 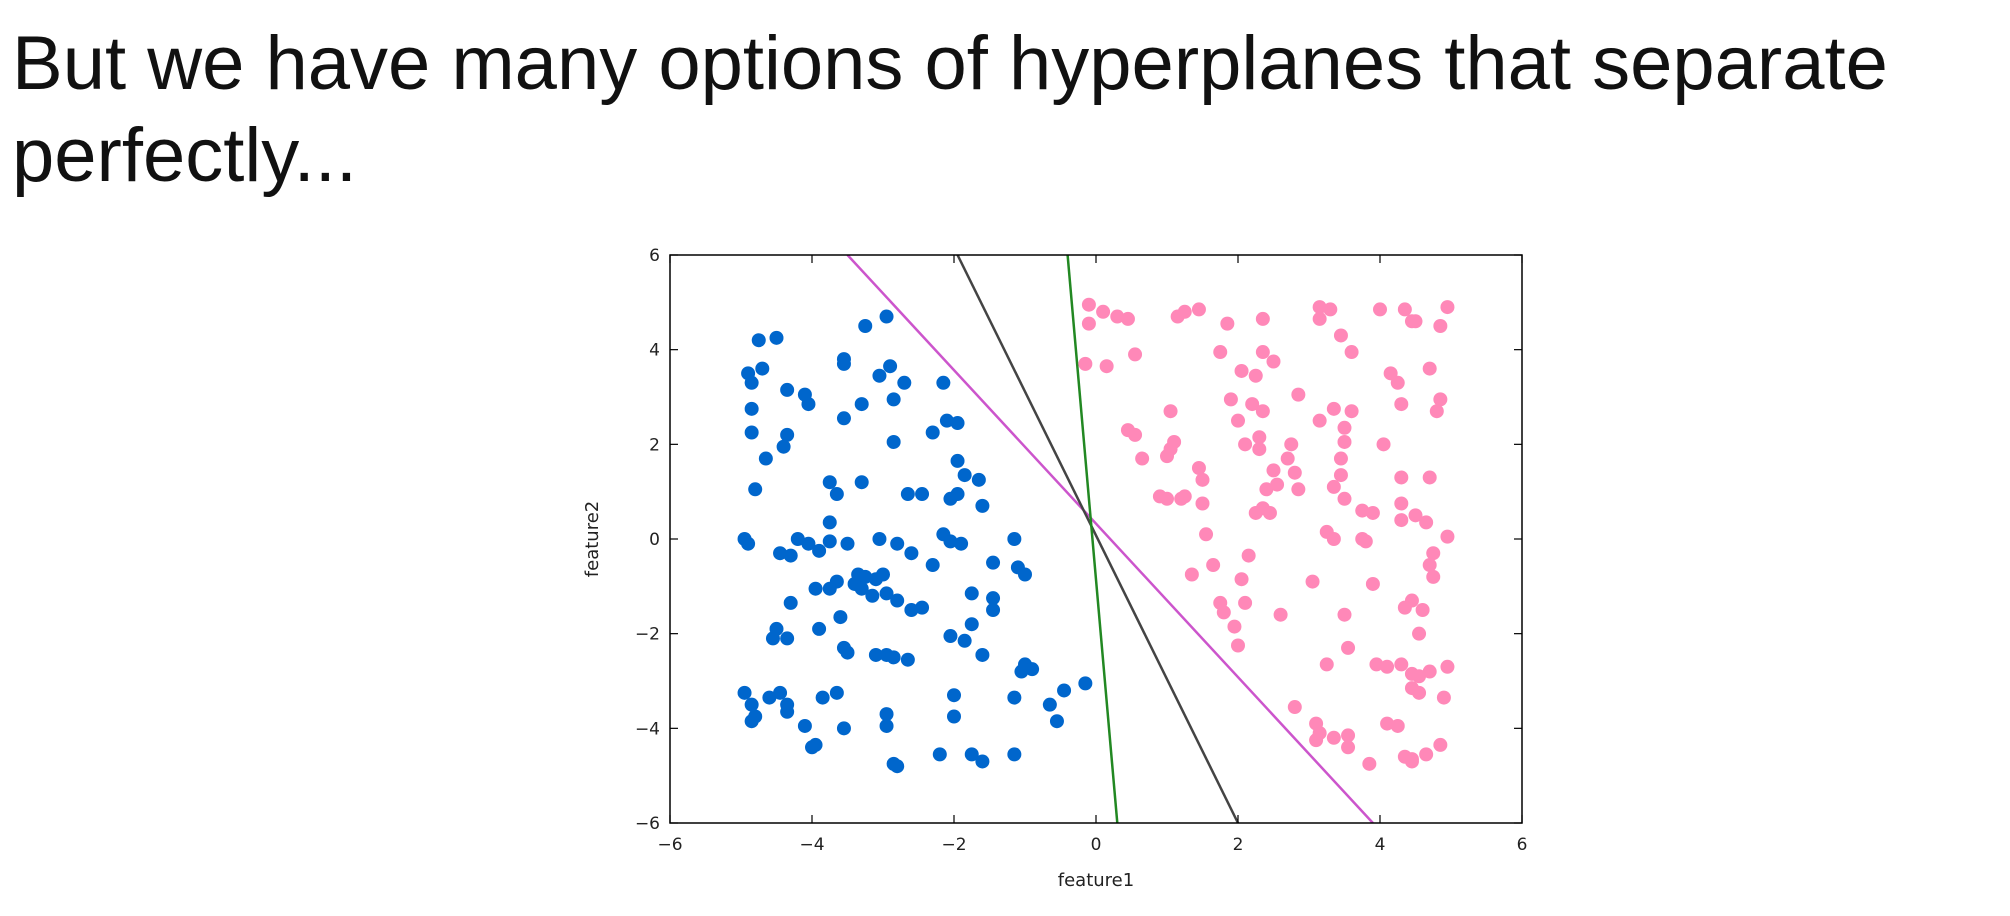 What do you see at coordinates (654, 445) in the screenshot?
I see `y-tick-label: 2` at bounding box center [654, 445].